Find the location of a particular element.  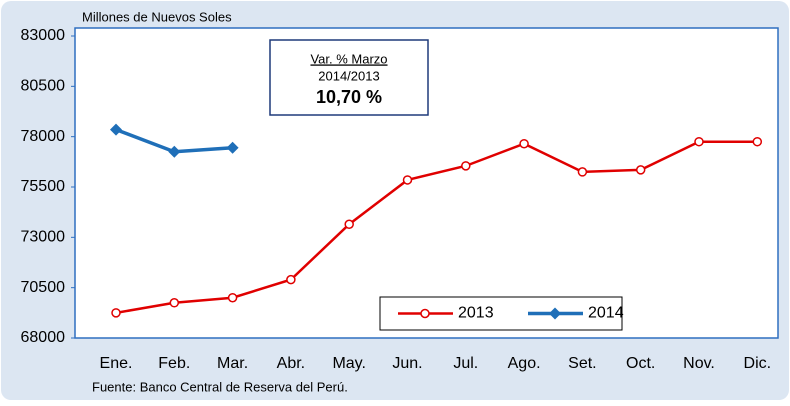

x-tick-label: Jul. is located at coordinates (465, 363).